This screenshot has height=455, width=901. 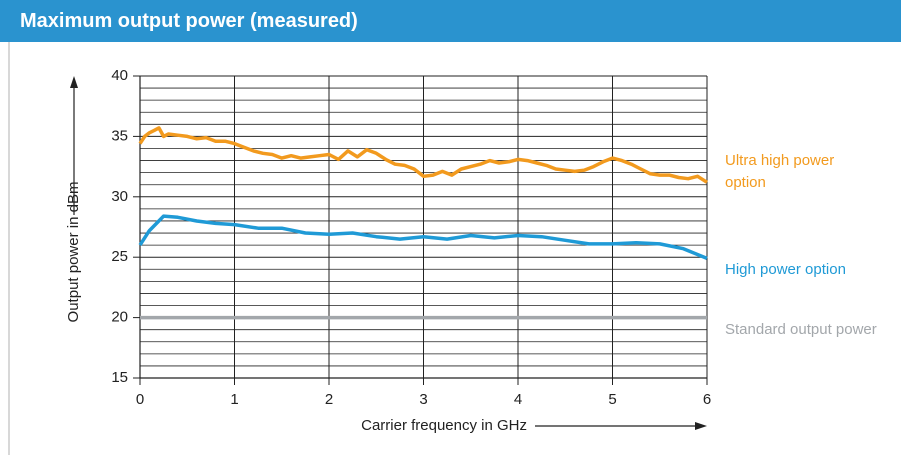 What do you see at coordinates (423, 399) in the screenshot?
I see `x-tick-label: 3` at bounding box center [423, 399].